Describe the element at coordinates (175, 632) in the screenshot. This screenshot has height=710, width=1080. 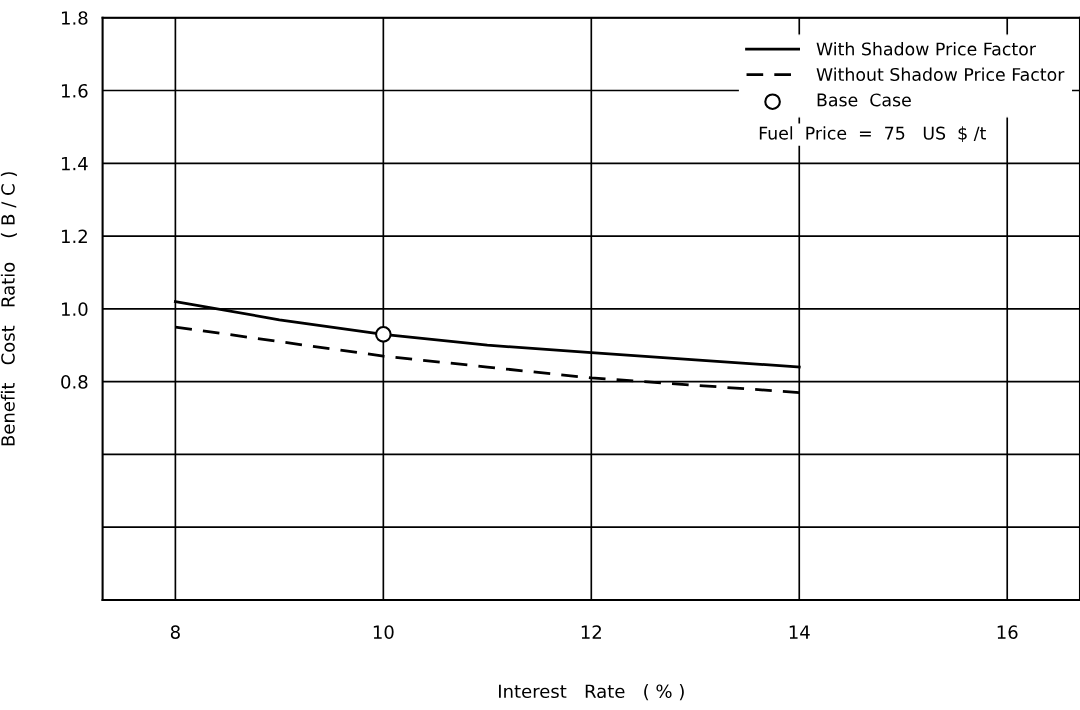
I see `x-tick-label: 8` at that location.